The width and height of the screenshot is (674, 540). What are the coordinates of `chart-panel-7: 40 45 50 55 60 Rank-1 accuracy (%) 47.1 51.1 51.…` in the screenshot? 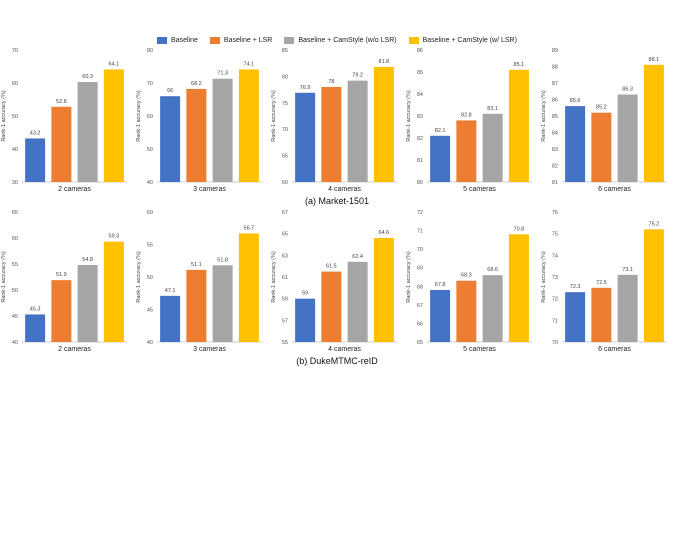 It's located at (199, 281).